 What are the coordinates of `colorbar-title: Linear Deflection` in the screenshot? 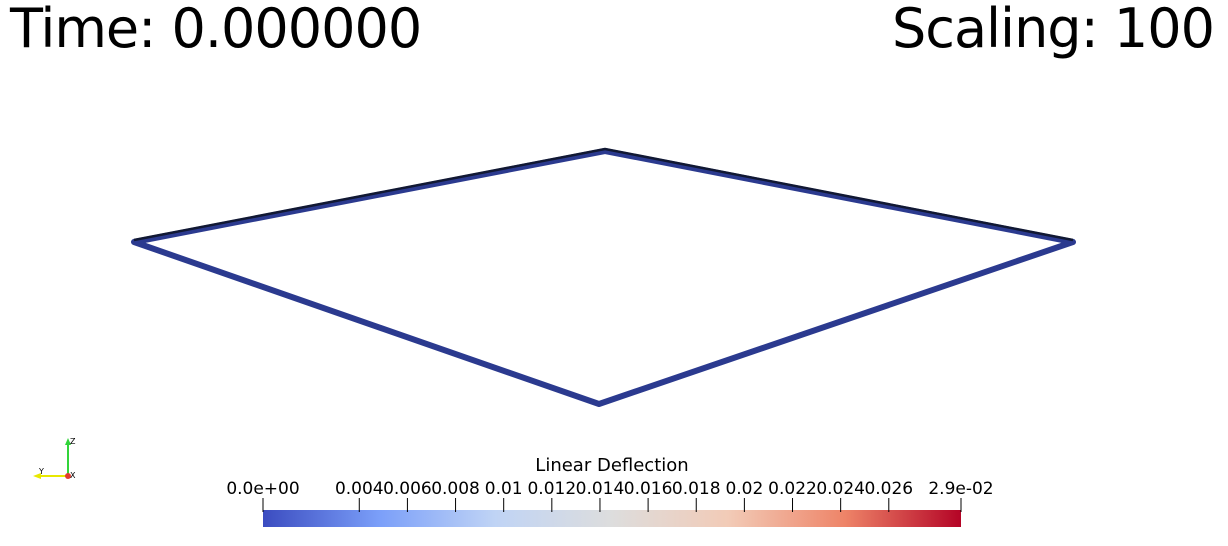 It's located at (612, 465).